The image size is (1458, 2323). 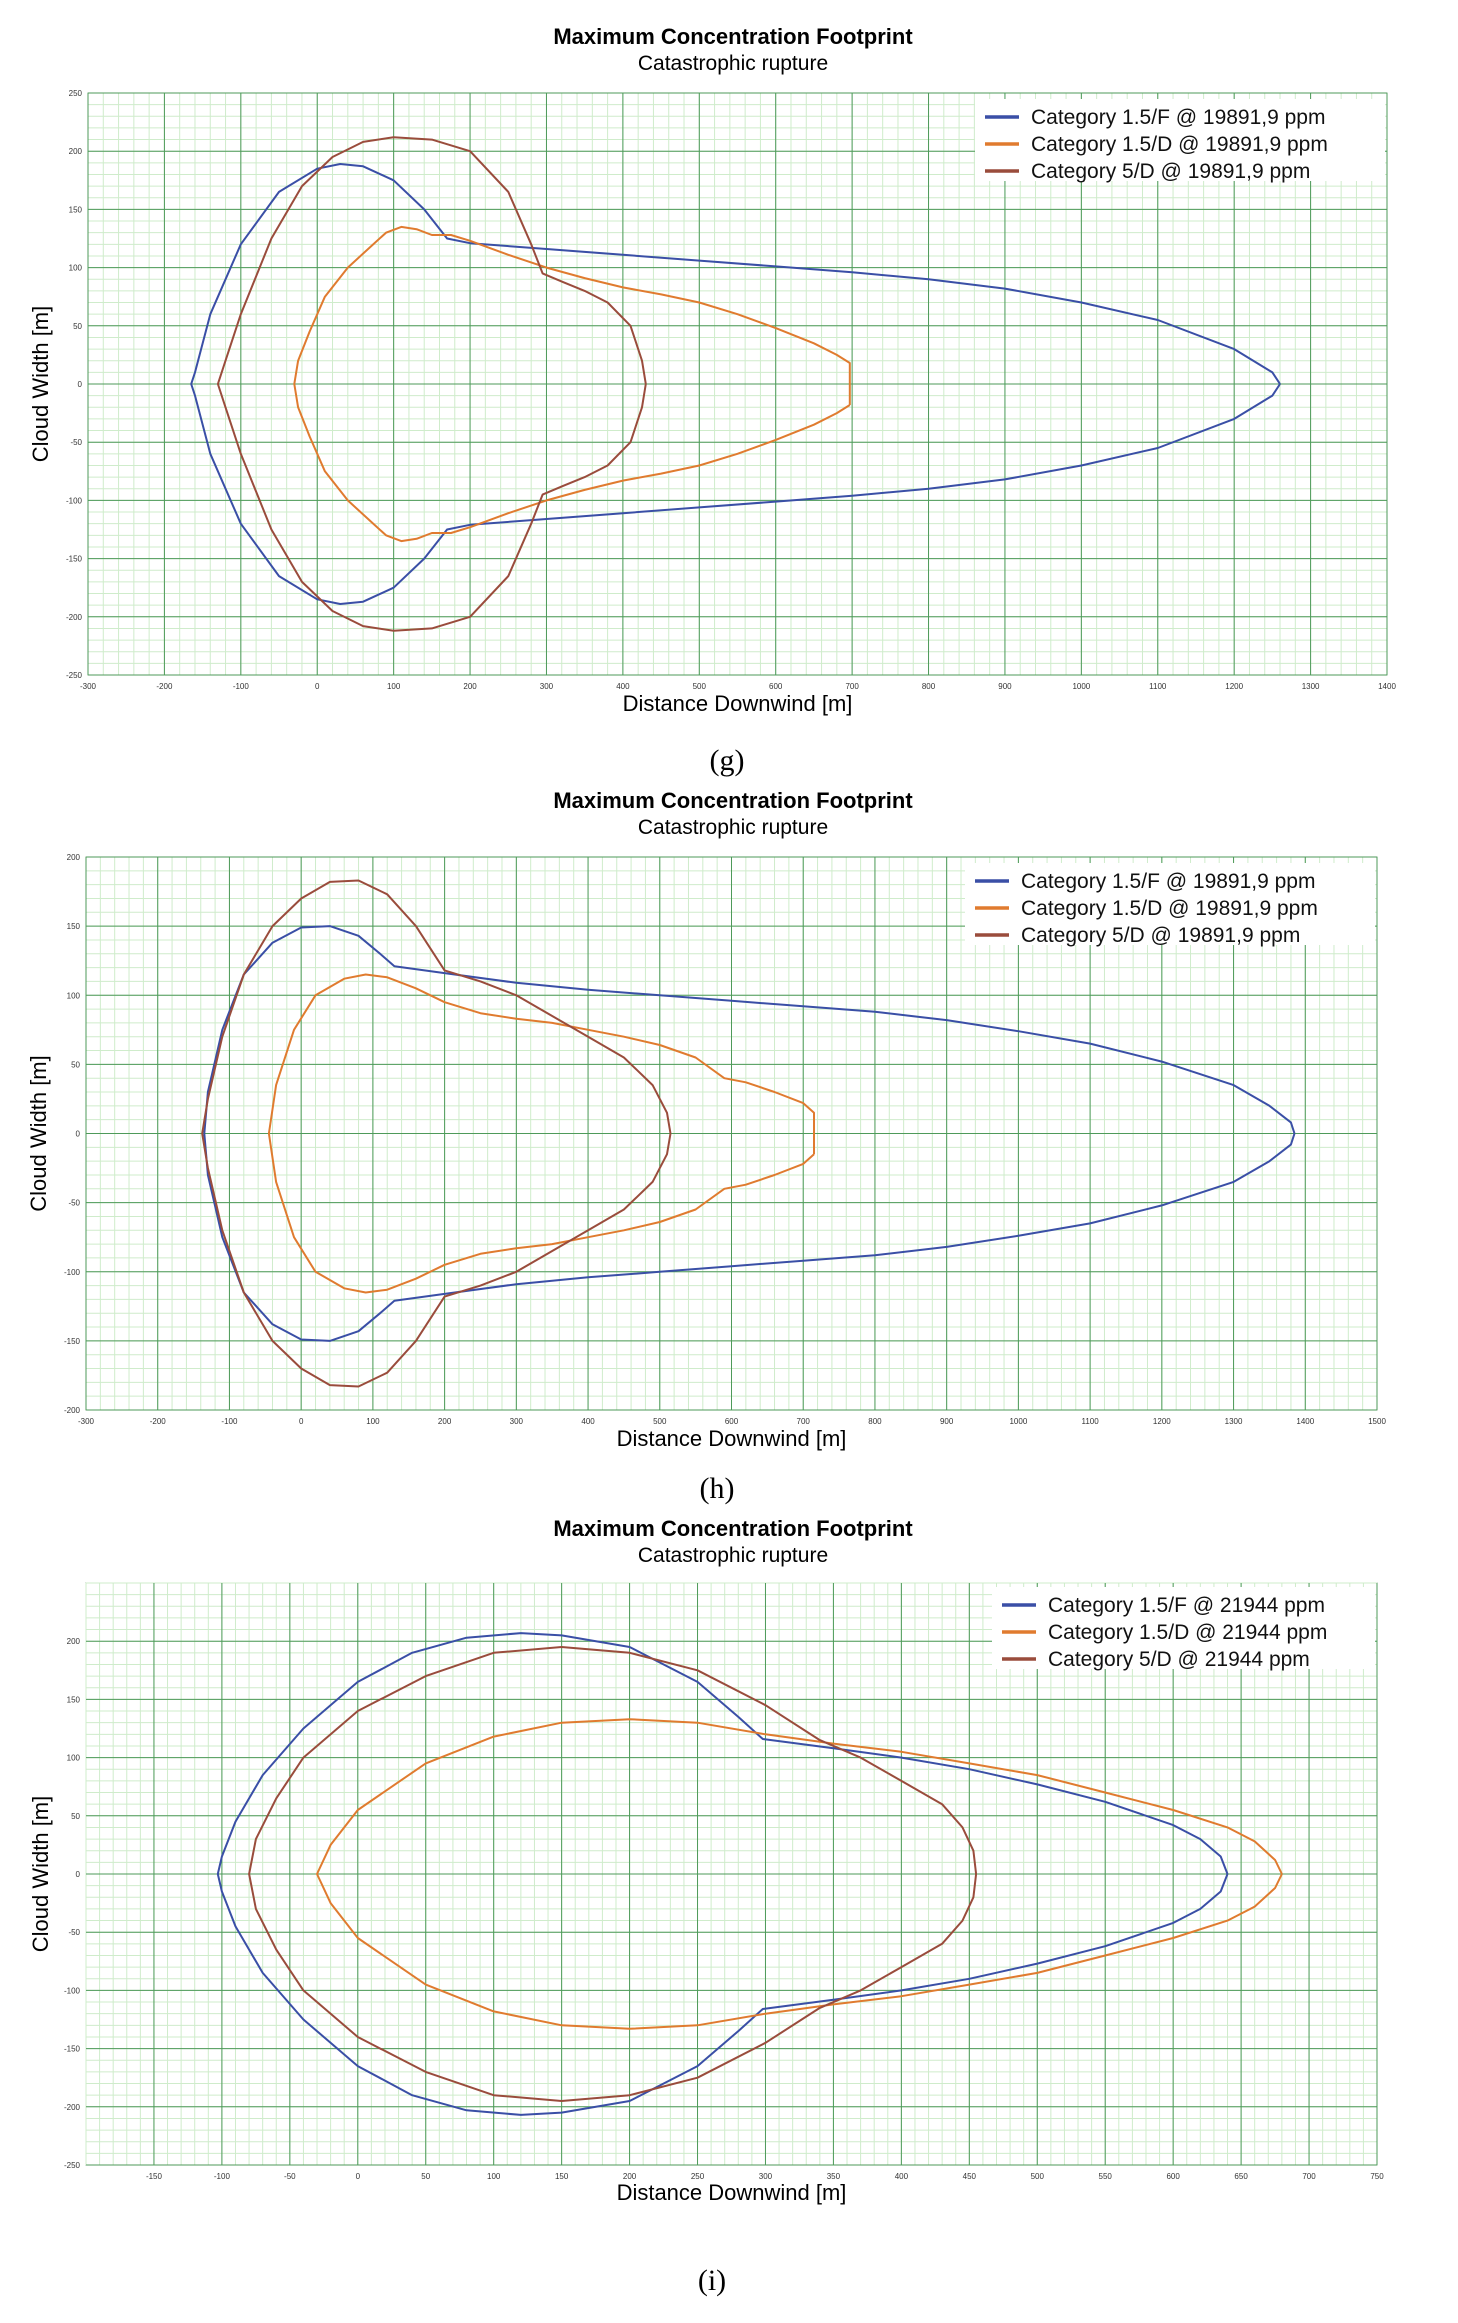 What do you see at coordinates (290, 2176) in the screenshot?
I see `x-tick-label: -50` at bounding box center [290, 2176].